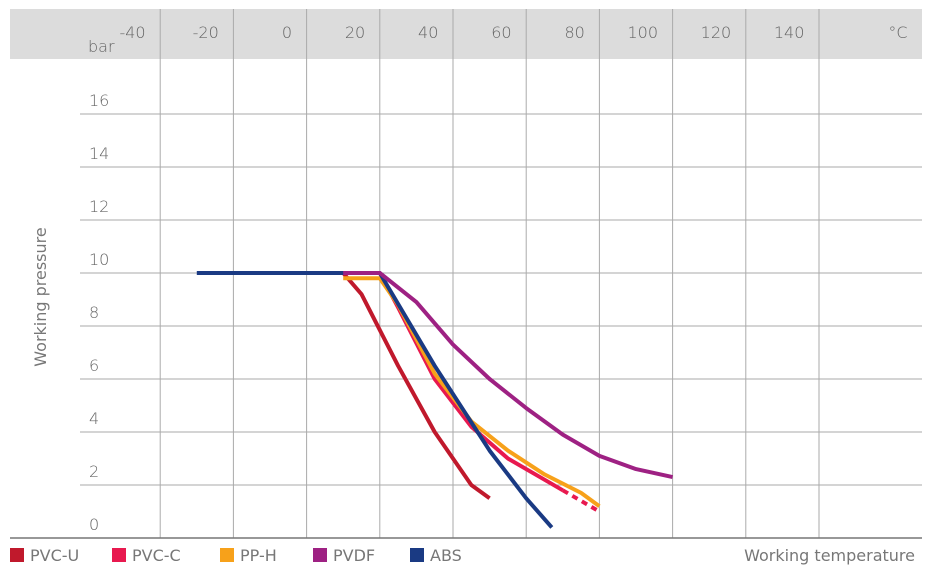 Image resolution: width=932 pixels, height=570 pixels. Describe the element at coordinates (897, 32) in the screenshot. I see `x-unit-label: °C` at that location.